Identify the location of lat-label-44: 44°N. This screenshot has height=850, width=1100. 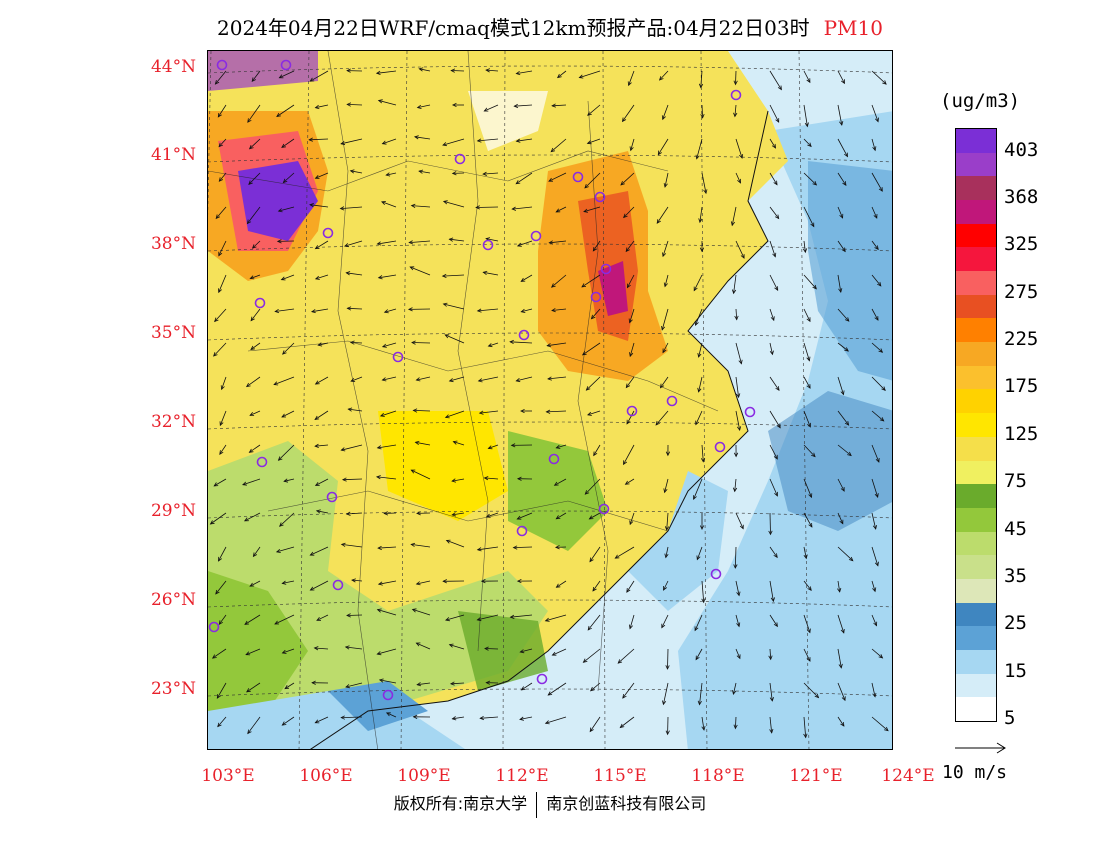
(173, 67).